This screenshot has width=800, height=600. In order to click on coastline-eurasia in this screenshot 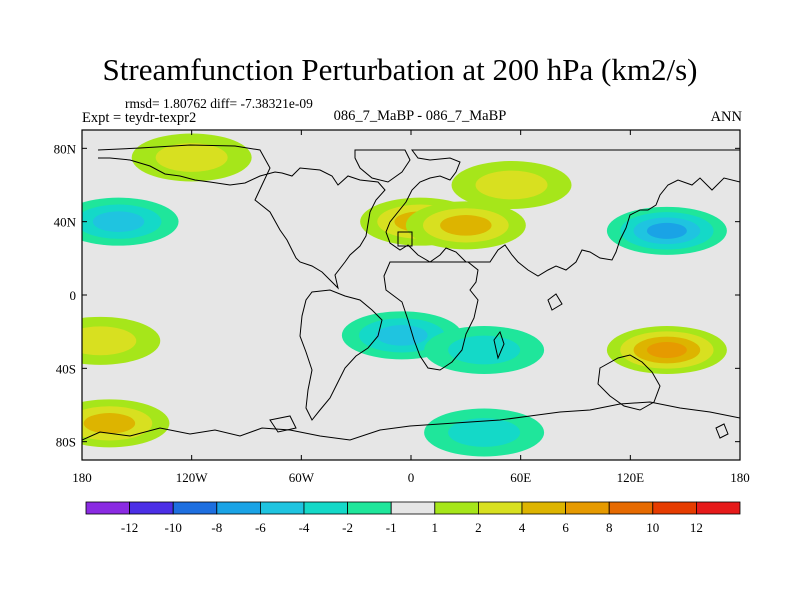, I will do `click(562, 213)`.